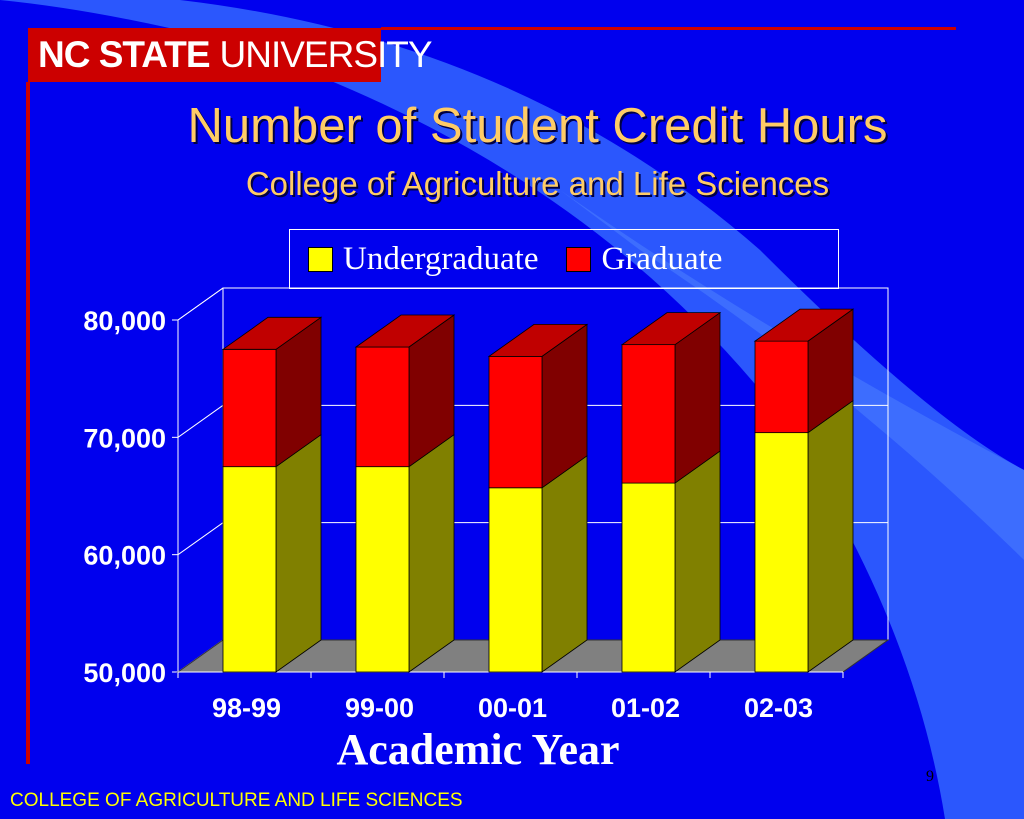  What do you see at coordinates (930, 776) in the screenshot?
I see `page-number: 9` at bounding box center [930, 776].